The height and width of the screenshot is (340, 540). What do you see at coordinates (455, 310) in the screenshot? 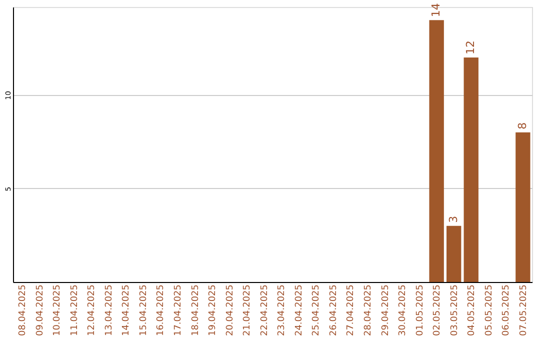
I see `x-tick-label: 03.05.2025` at bounding box center [455, 310].